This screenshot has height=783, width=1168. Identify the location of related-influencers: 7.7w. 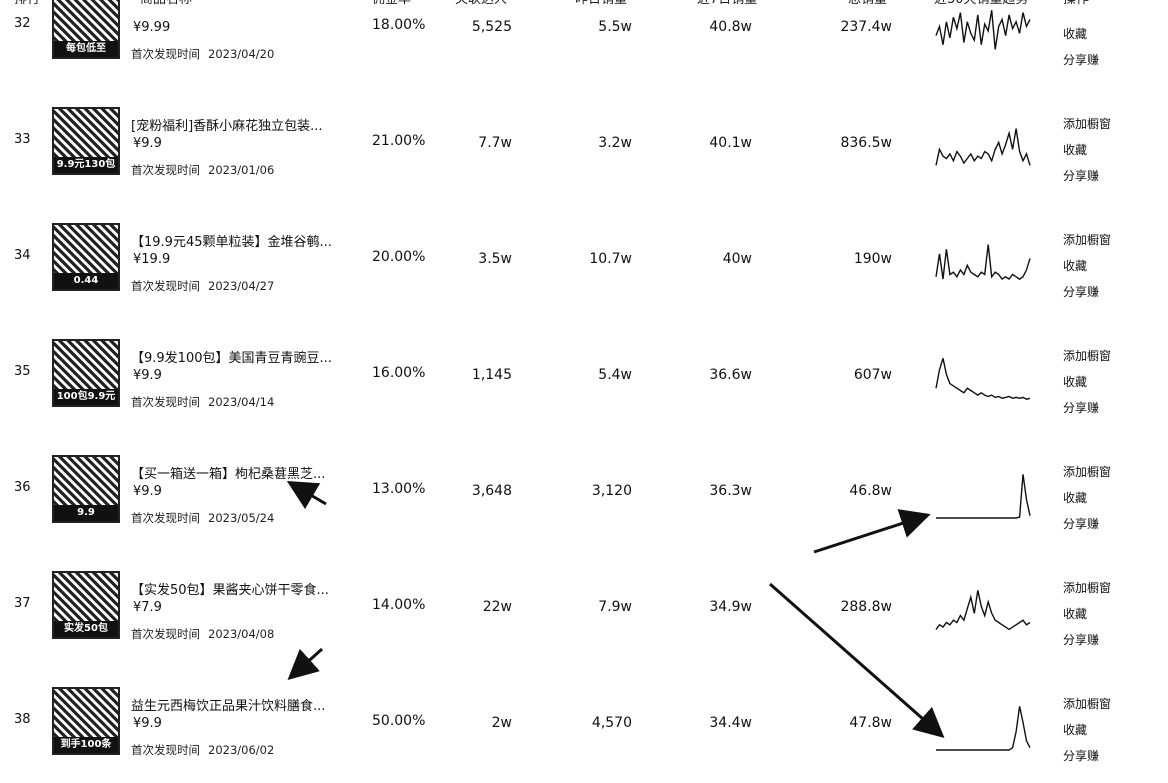
(495, 143).